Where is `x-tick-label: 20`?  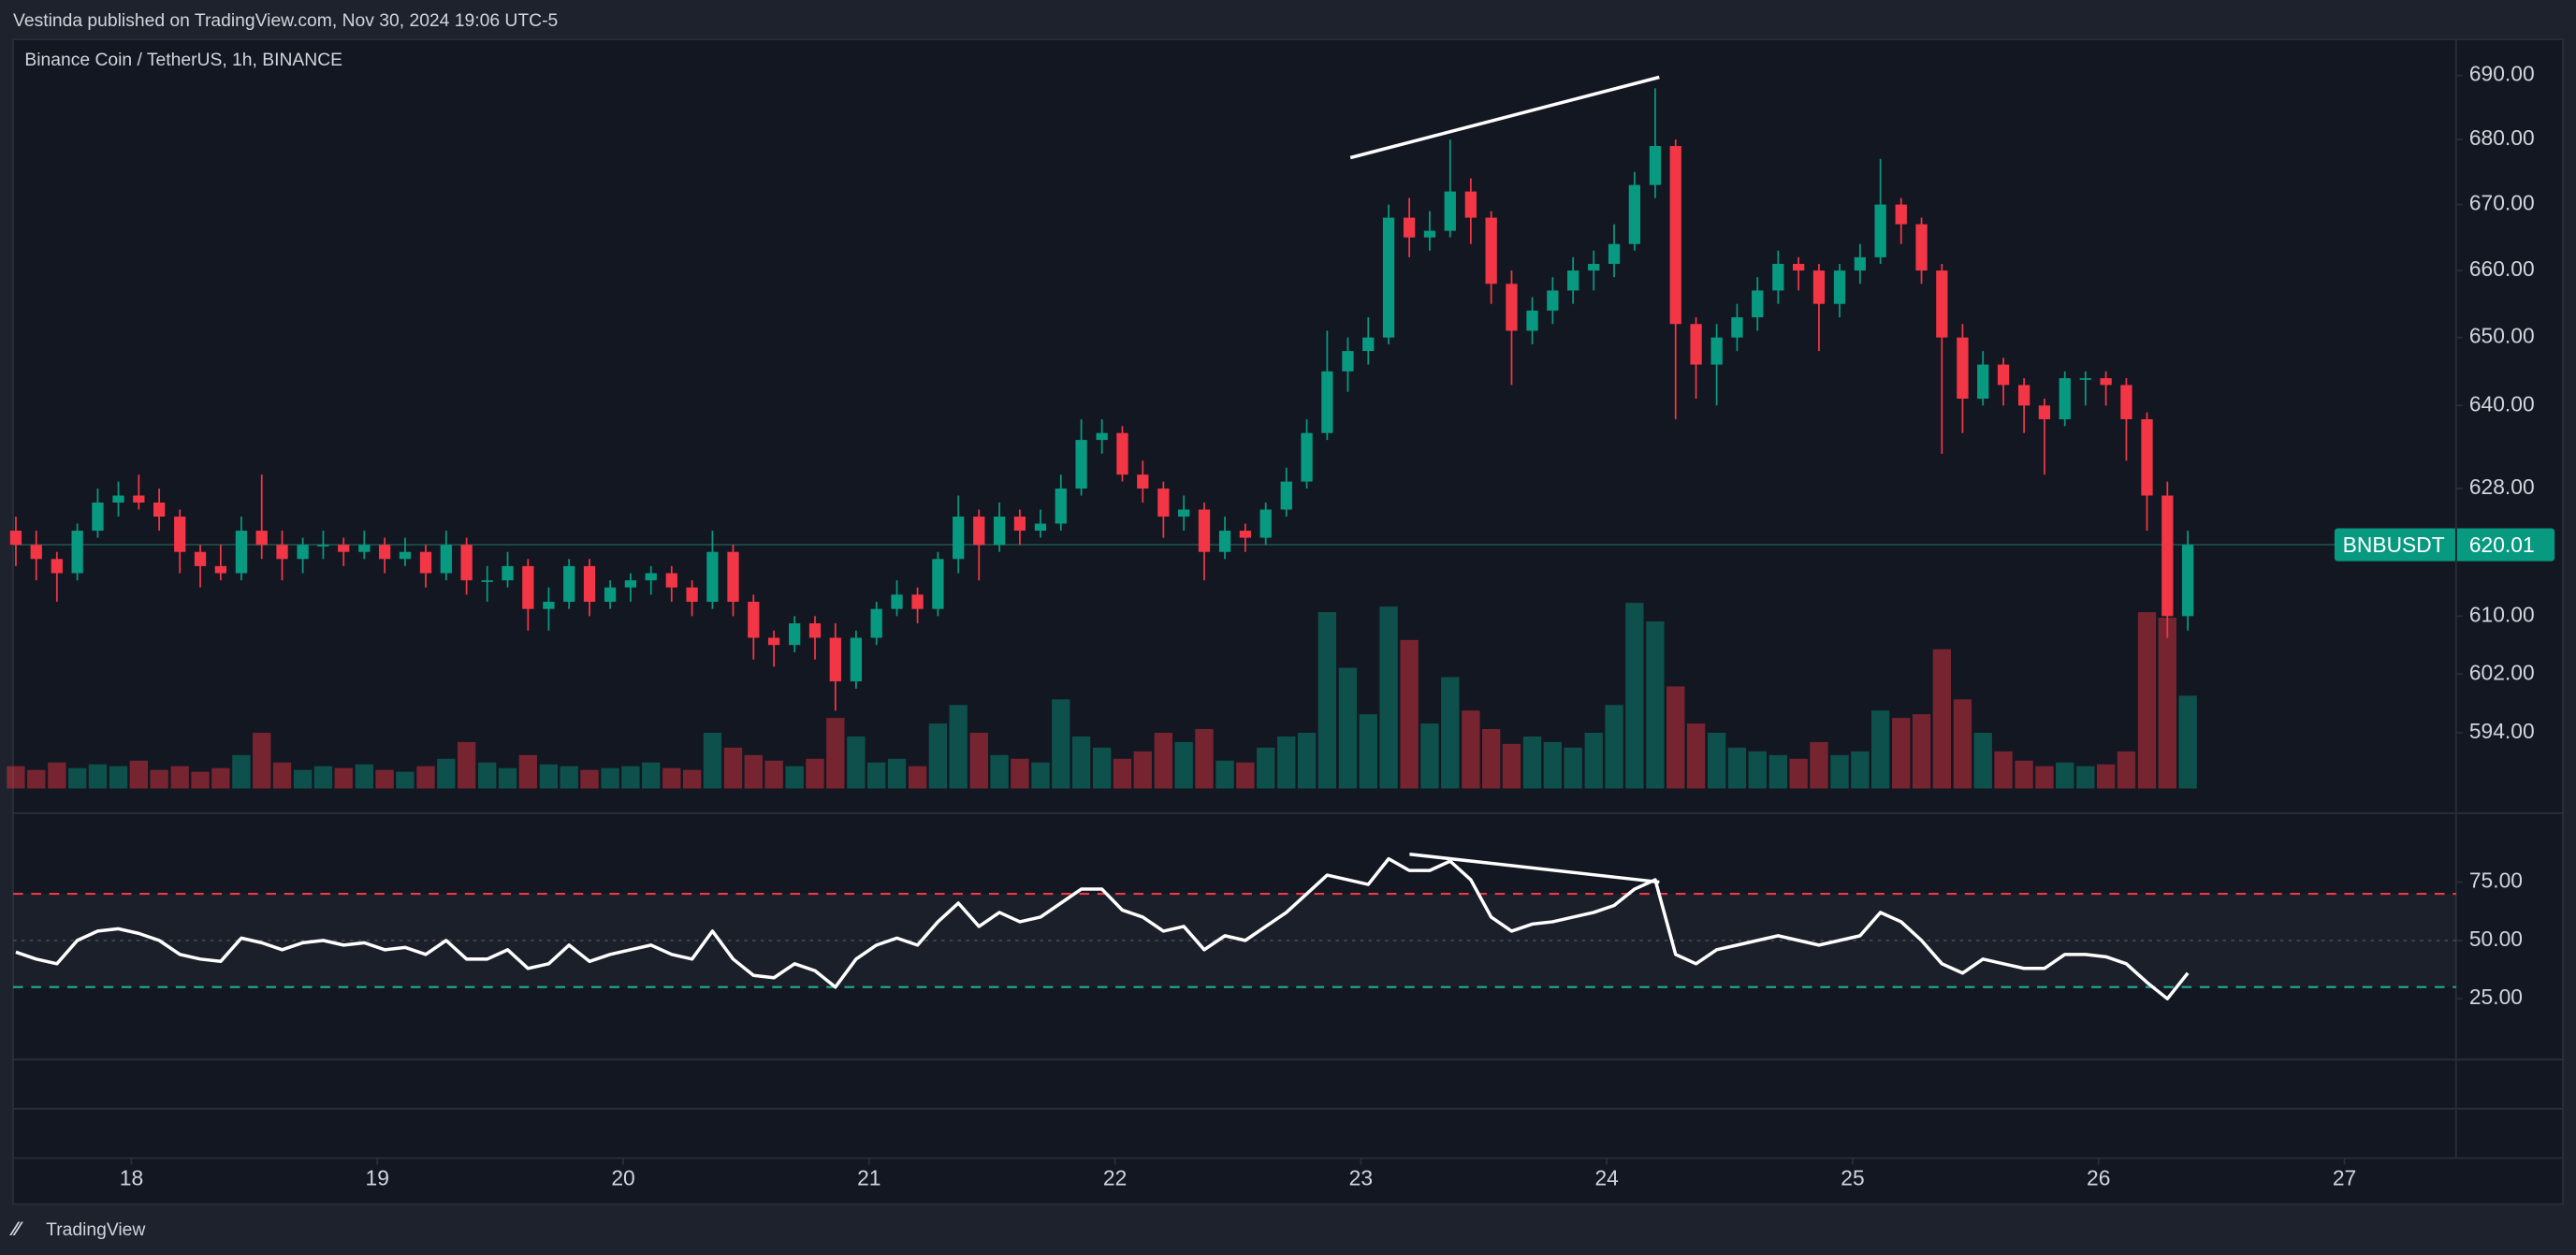 x-tick-label: 20 is located at coordinates (622, 1177).